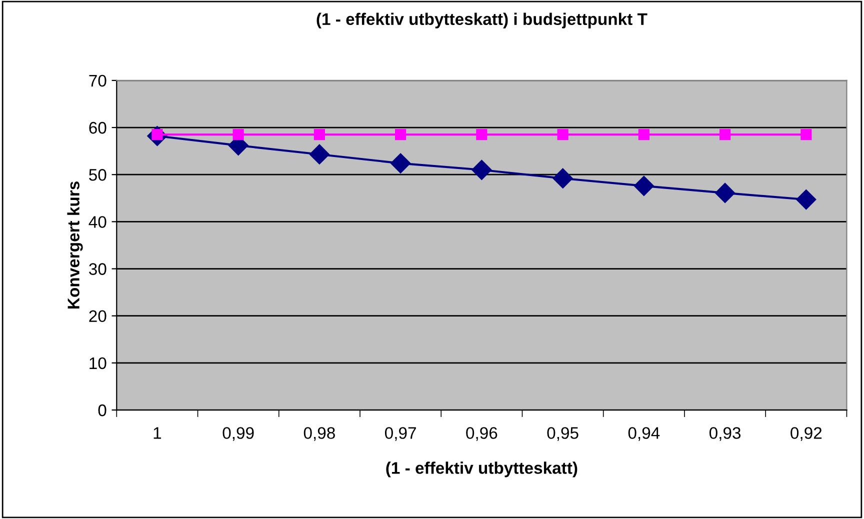 Image resolution: width=864 pixels, height=519 pixels. Describe the element at coordinates (806, 434) in the screenshot. I see `x-tick-label: 0,92` at that location.